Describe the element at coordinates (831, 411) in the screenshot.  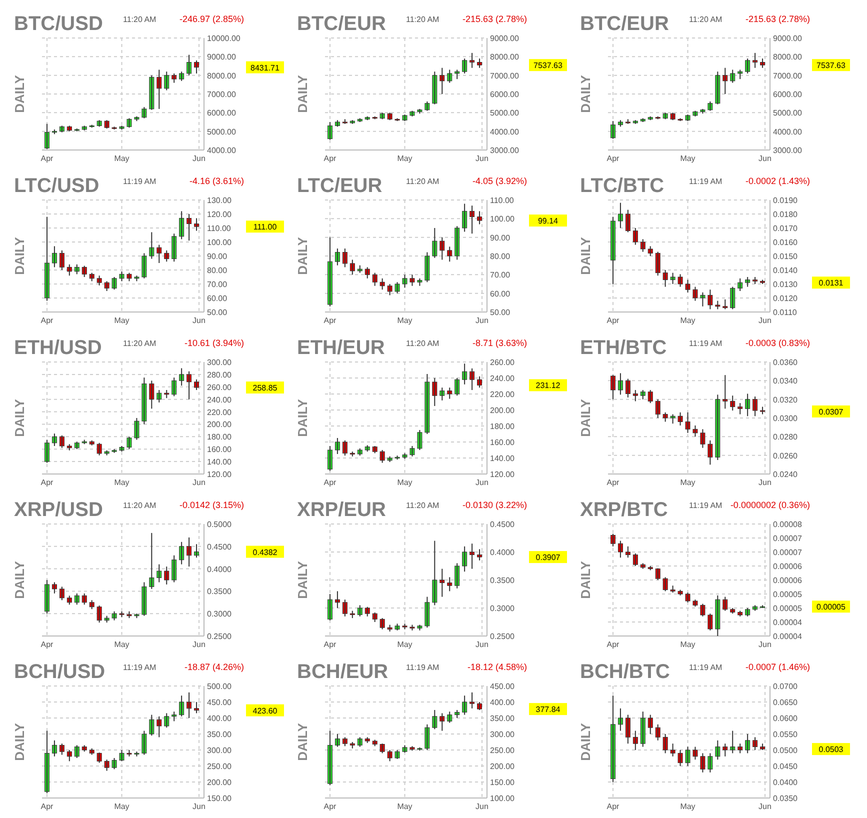
I see `text: 0.0307` at that location.